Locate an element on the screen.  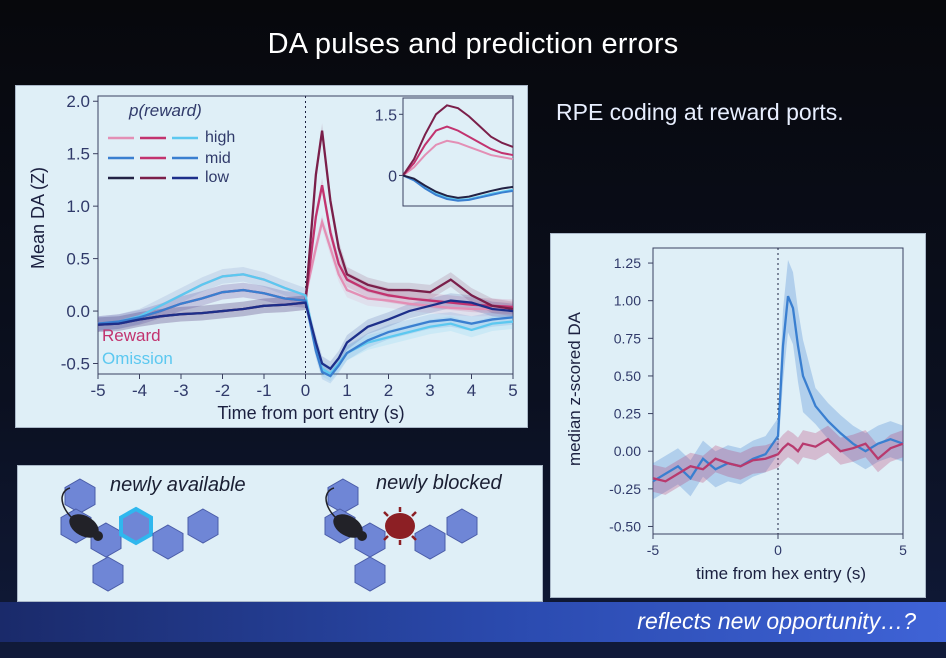
newly-available-band is located at coordinates (778, 380).